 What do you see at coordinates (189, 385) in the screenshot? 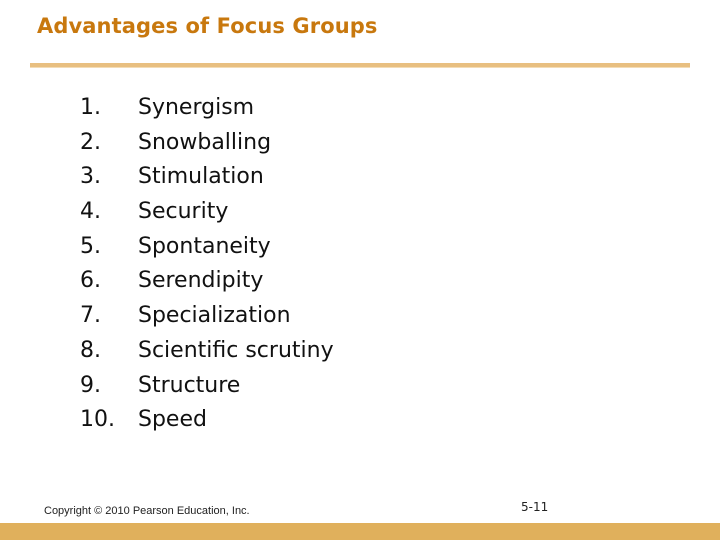
I see `item-text: Structure` at bounding box center [189, 385].